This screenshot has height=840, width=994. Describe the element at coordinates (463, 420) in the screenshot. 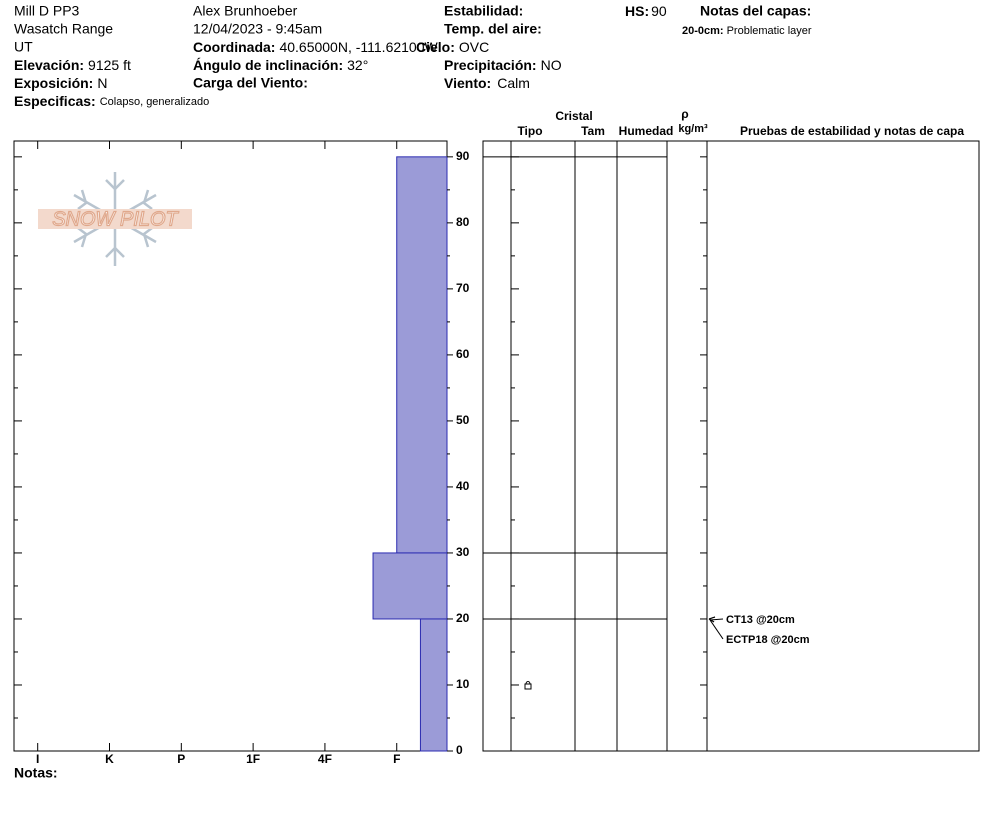

I see `y-tick-label: 50` at that location.